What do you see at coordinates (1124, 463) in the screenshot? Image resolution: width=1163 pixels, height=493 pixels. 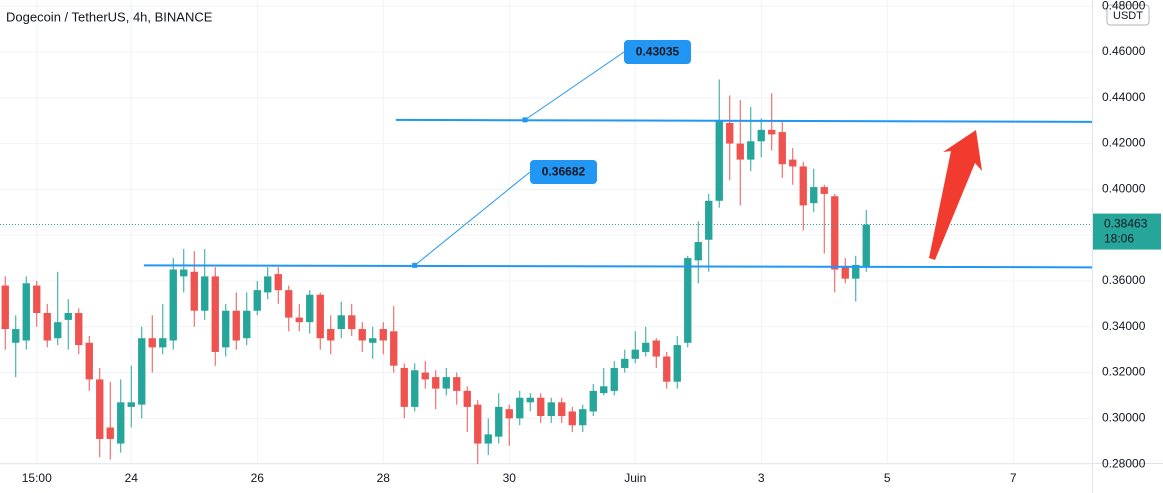 I see `y-tick-label: 0.28000` at bounding box center [1124, 463].